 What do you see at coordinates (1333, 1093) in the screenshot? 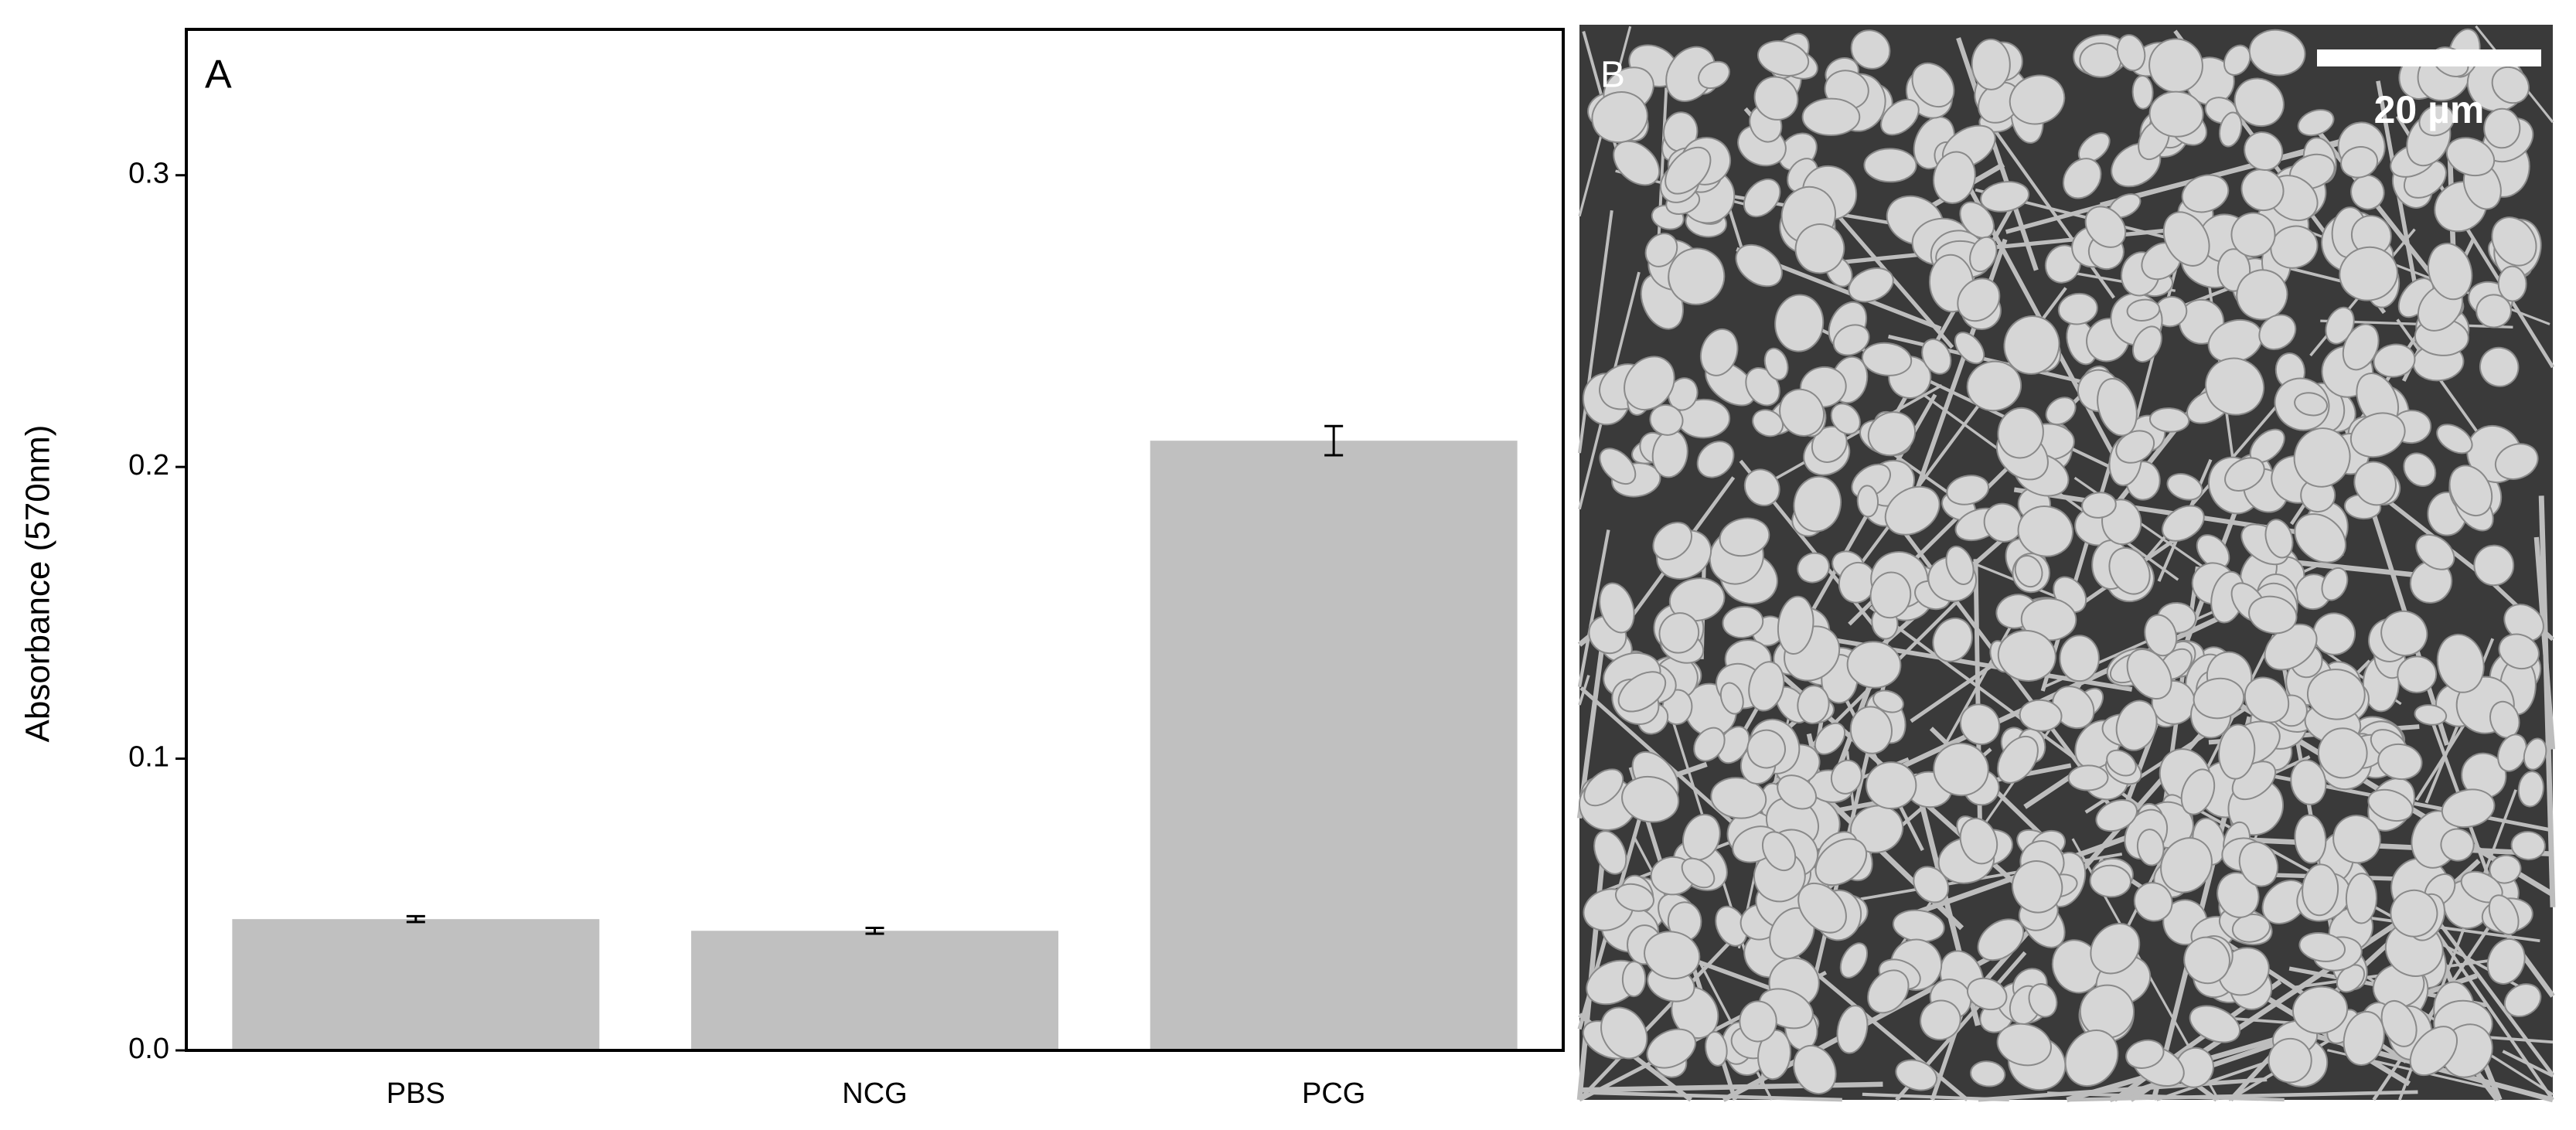
I see `x-tick-label: PCG` at bounding box center [1333, 1093].